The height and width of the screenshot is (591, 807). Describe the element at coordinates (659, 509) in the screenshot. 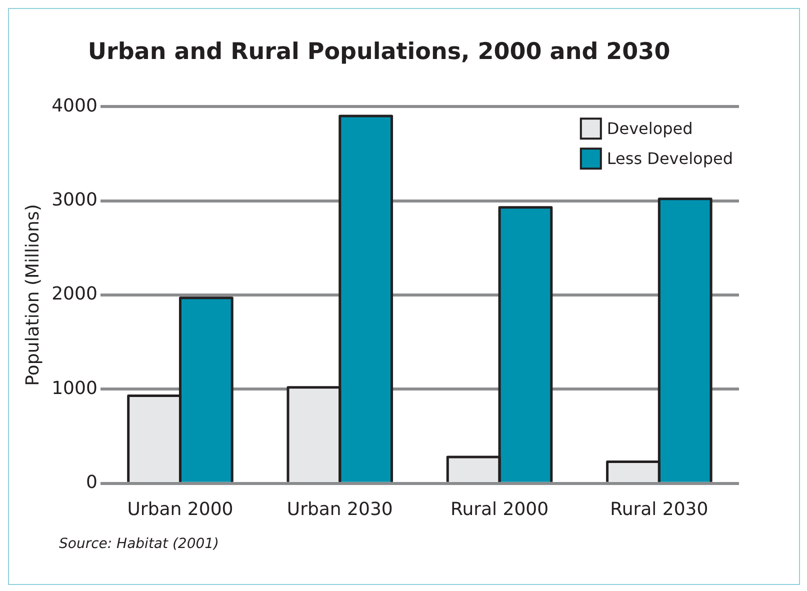

I see `x-tick-label: Rural 2030` at that location.